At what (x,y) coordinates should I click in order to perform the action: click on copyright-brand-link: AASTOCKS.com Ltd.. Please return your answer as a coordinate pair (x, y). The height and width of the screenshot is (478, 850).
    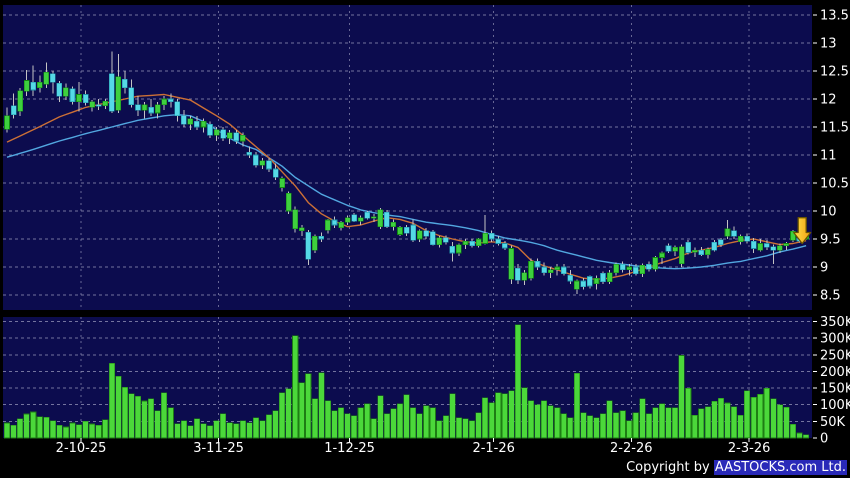
    Looking at the image, I should click on (780, 467).